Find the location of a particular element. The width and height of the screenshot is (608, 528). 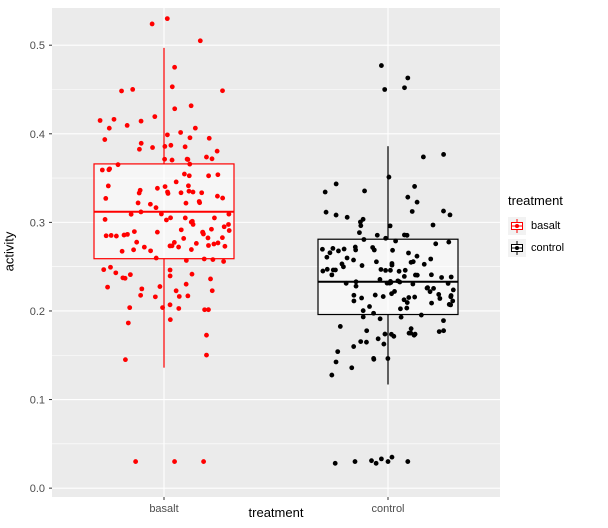

y-axis-title: activity is located at coordinates (9, 251).